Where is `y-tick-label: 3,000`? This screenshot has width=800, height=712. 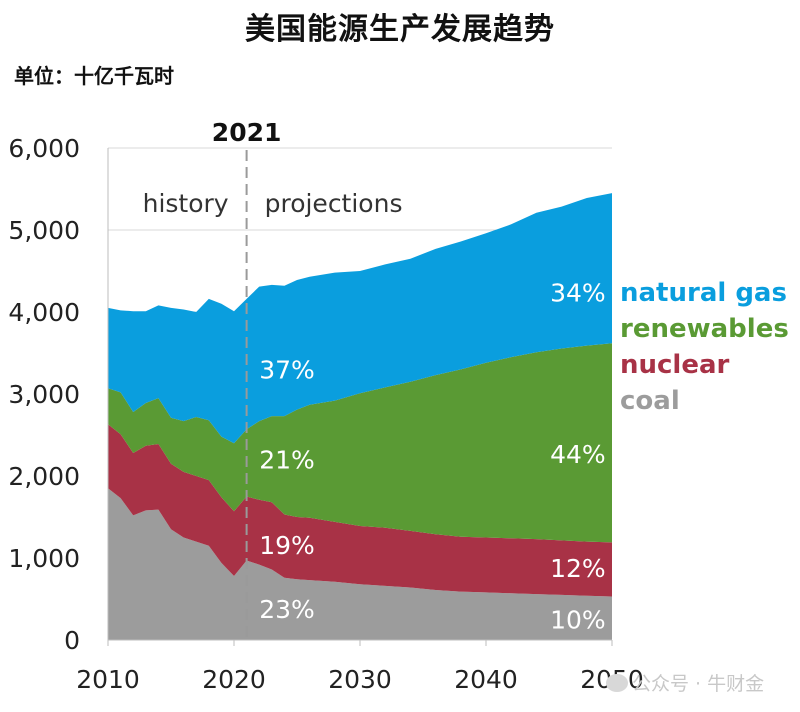 y-tick-label: 3,000 is located at coordinates (44, 394).